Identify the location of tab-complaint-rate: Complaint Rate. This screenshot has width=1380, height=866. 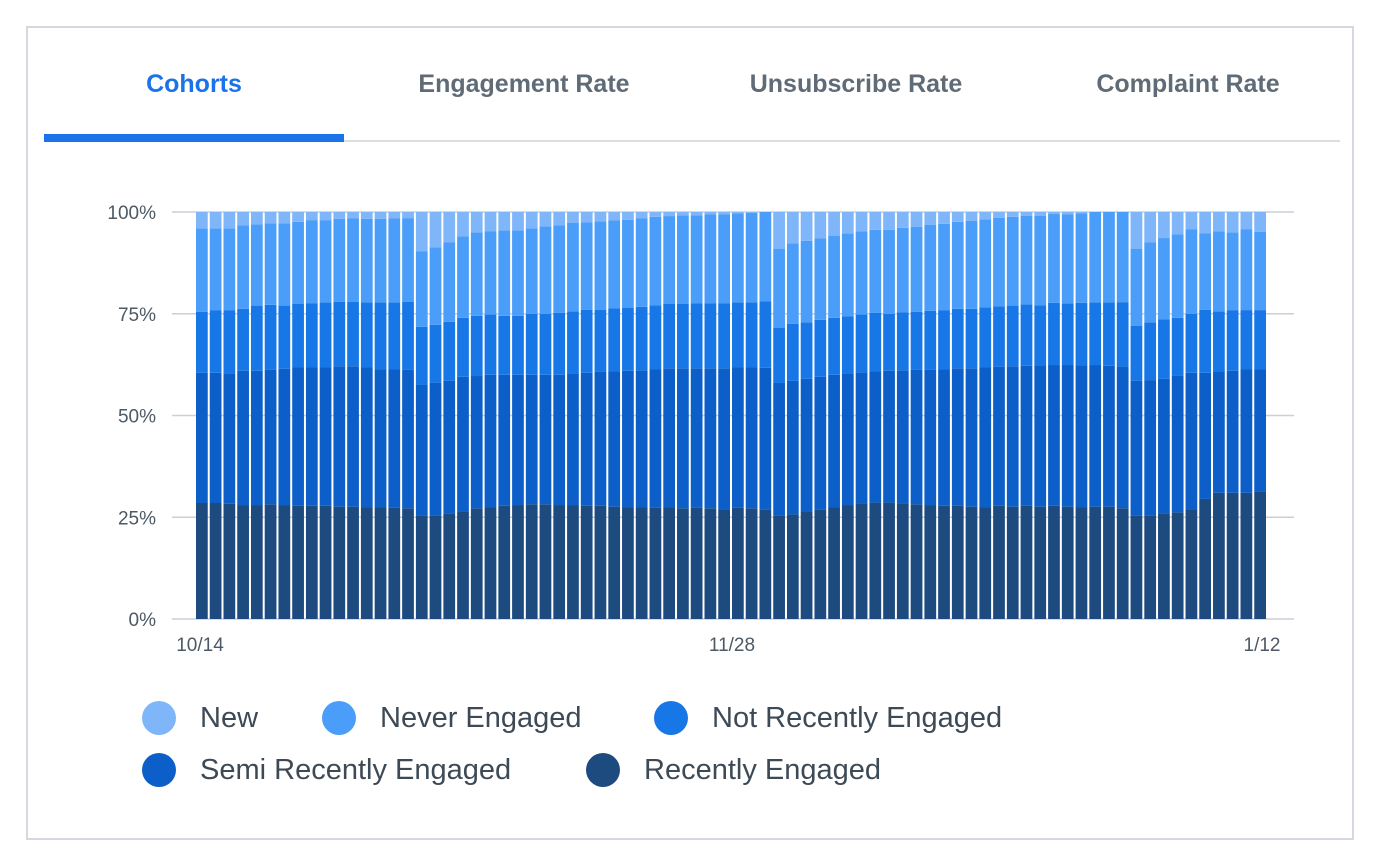
(1188, 84).